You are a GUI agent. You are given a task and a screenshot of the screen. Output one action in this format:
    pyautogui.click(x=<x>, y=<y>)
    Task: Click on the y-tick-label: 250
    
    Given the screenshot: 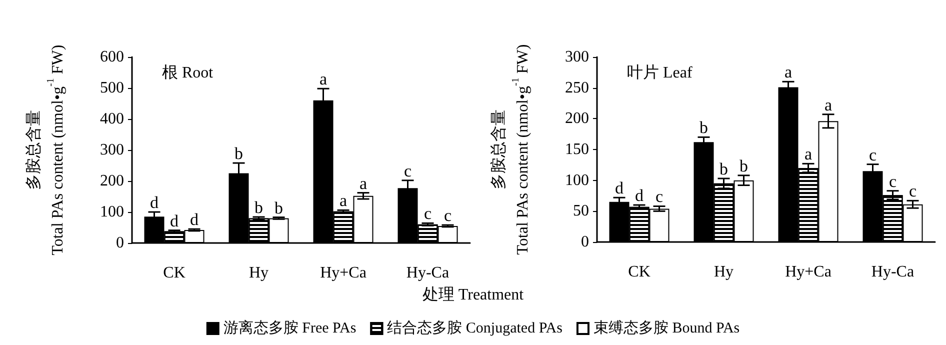 What is the action you would take?
    pyautogui.click(x=577, y=87)
    